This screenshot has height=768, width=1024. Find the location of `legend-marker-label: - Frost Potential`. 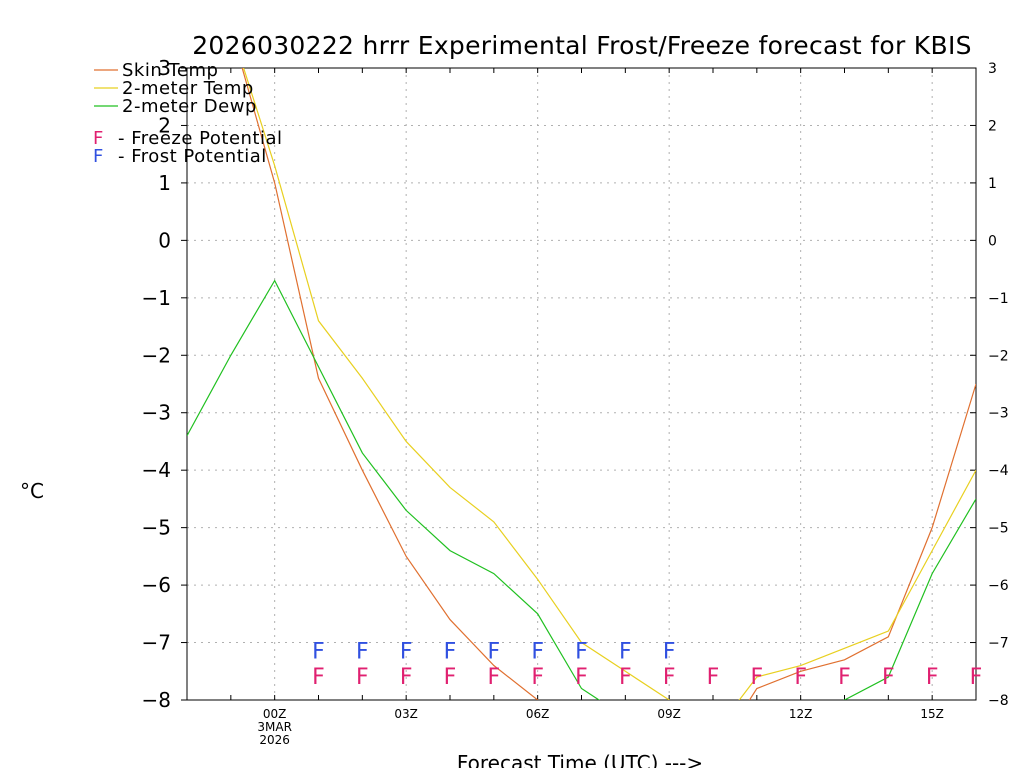

legend-marker-label: - Frost Potential is located at coordinates (192, 156).